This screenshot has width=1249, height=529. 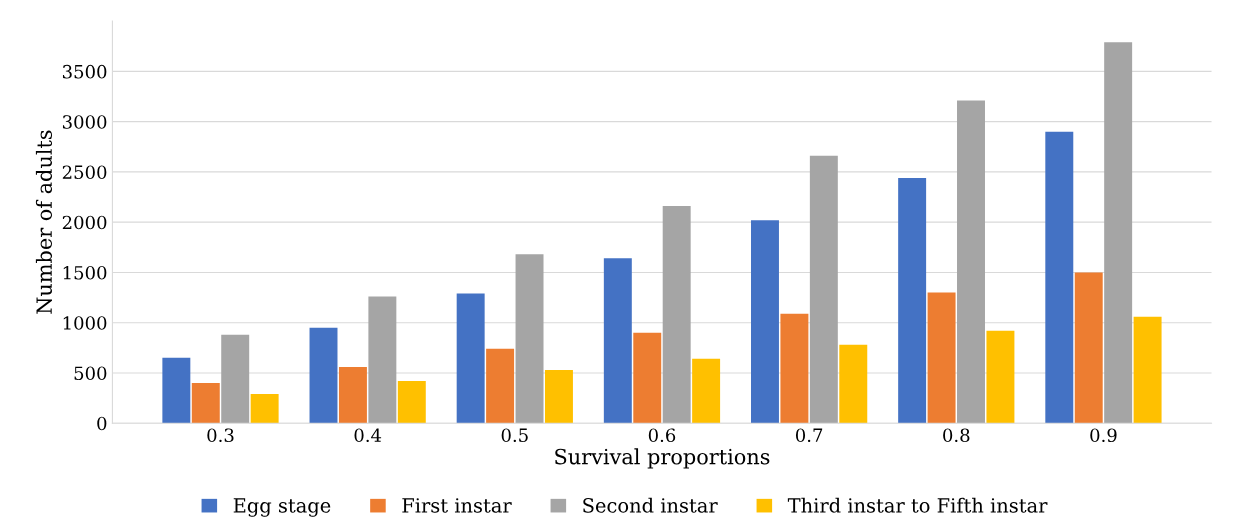 I want to click on legend-label: First instar, so click(x=457, y=505).